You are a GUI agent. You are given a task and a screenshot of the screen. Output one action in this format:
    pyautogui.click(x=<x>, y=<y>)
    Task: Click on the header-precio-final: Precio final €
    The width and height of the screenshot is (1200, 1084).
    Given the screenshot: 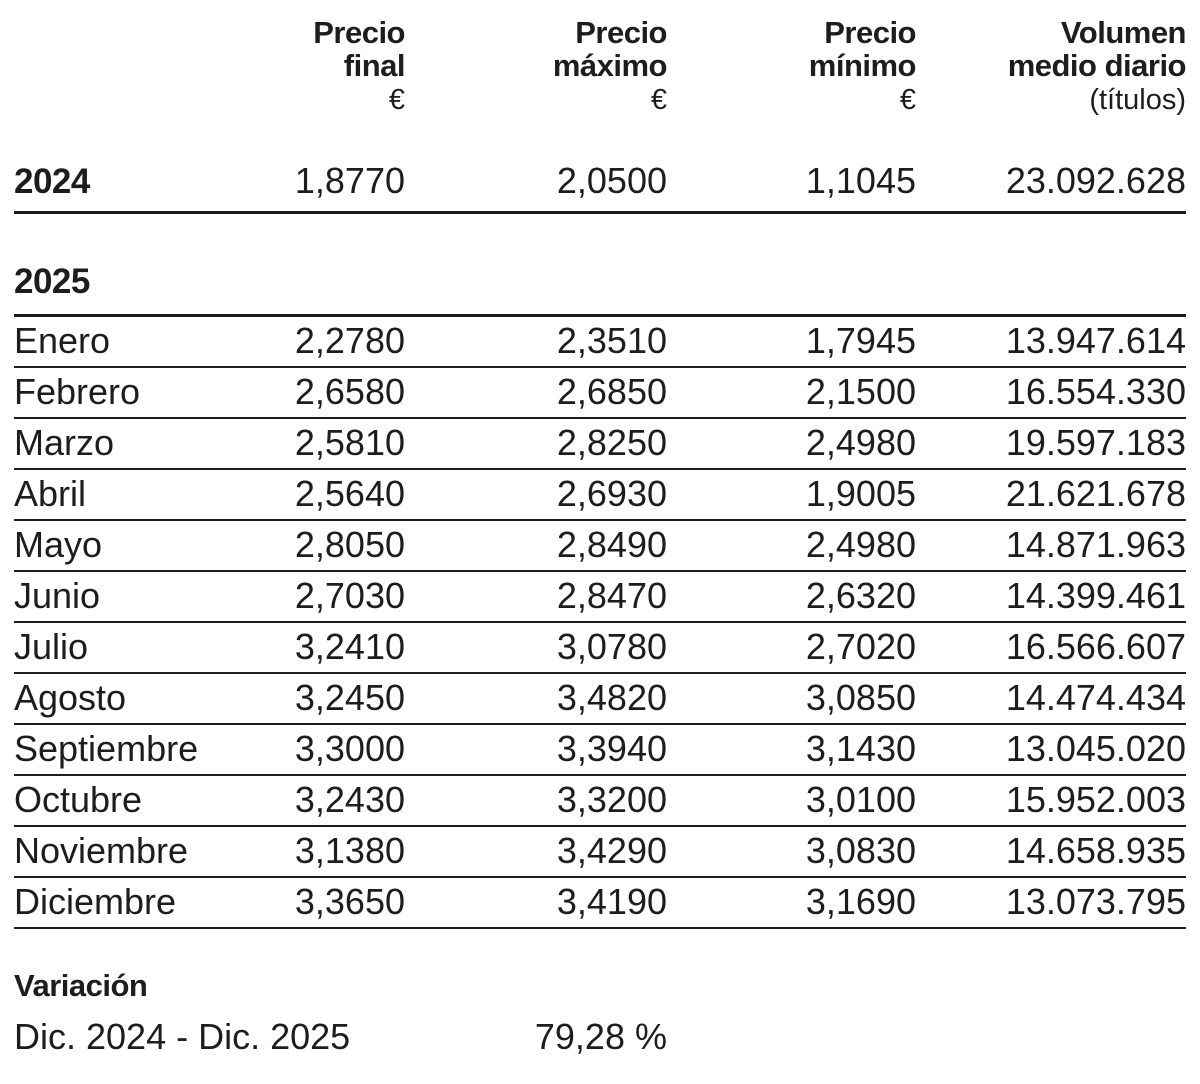 What is the action you would take?
    pyautogui.click(x=309, y=80)
    